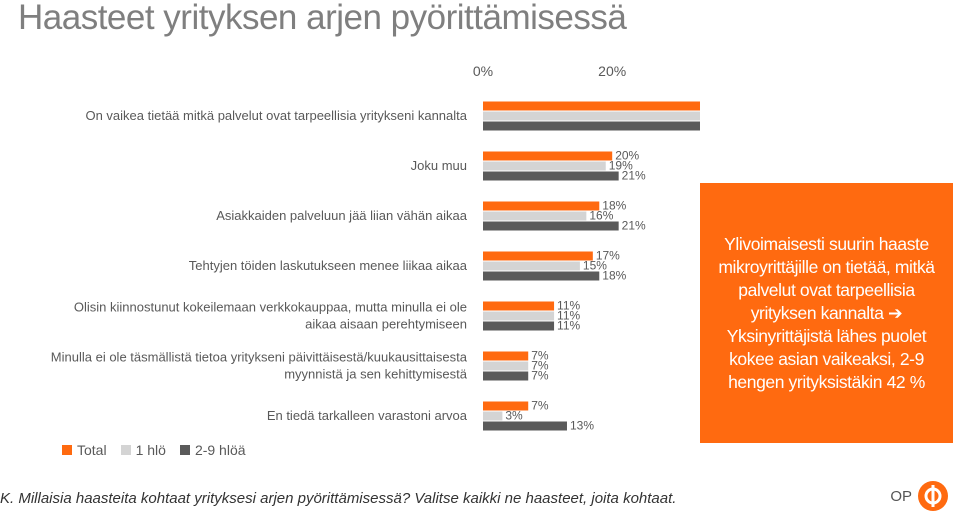 The image size is (959, 514). What do you see at coordinates (595, 266) in the screenshot?
I see `data-label: 15%` at bounding box center [595, 266].